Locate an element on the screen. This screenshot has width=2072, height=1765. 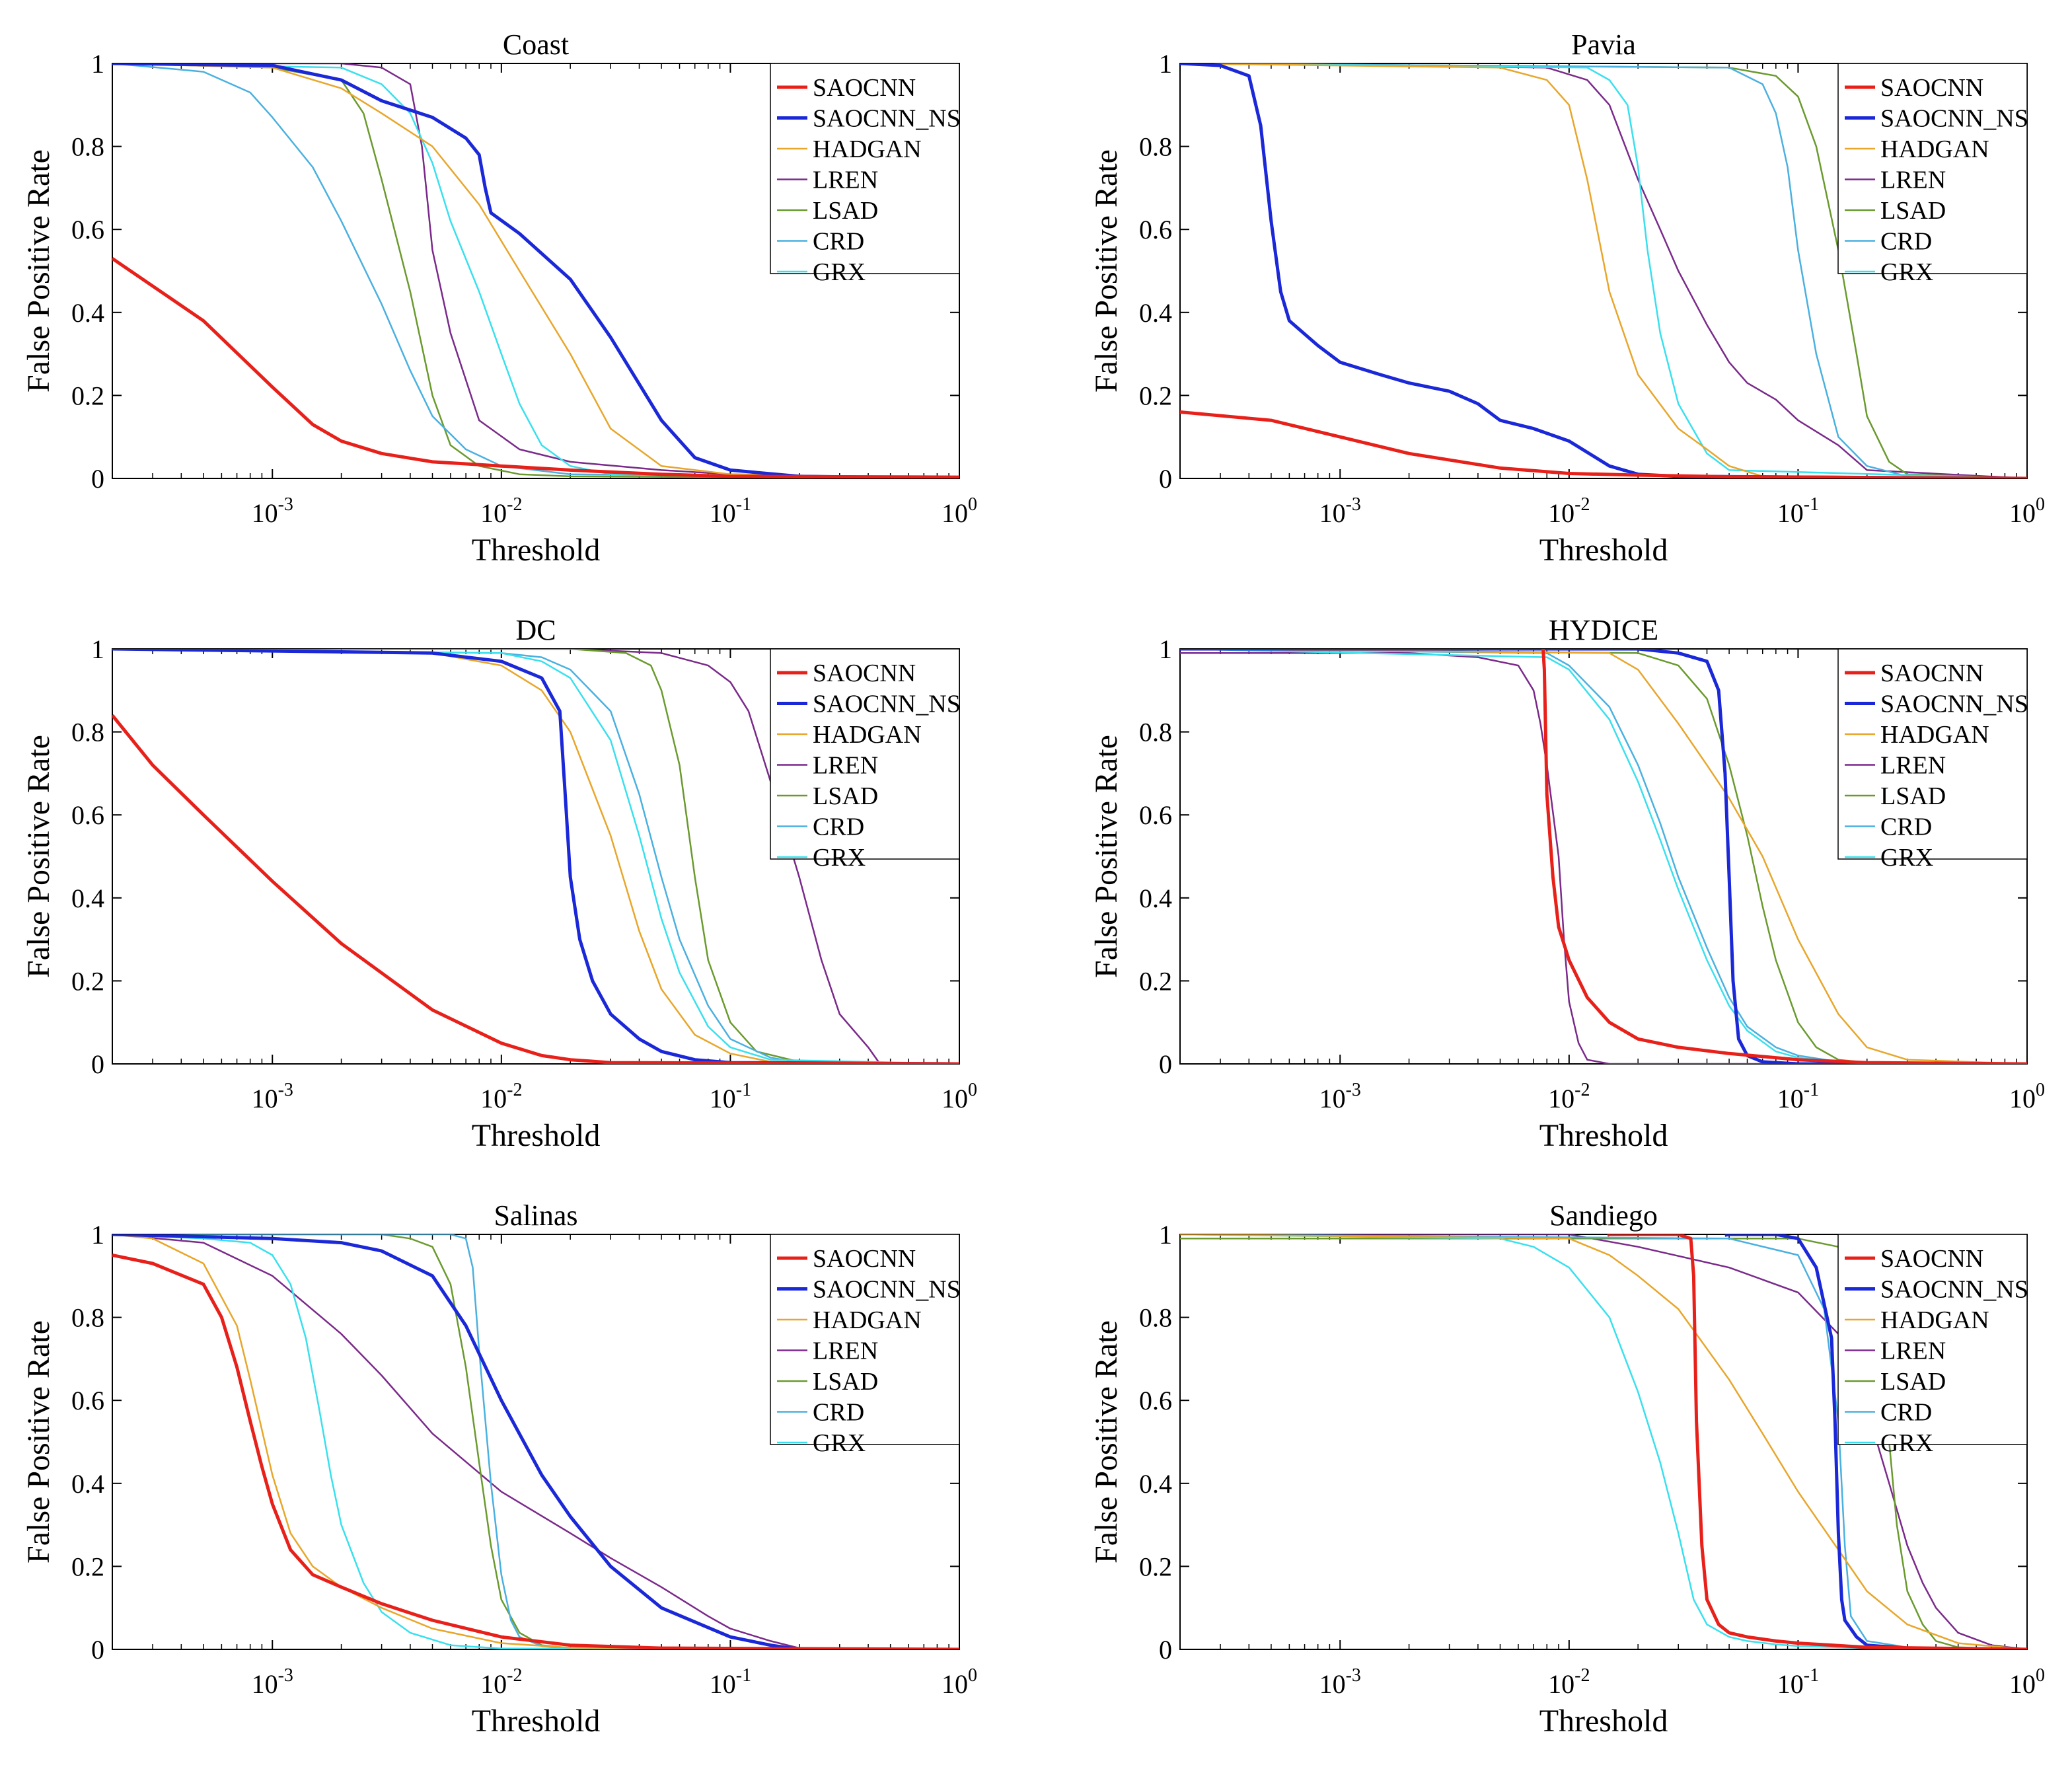
series-line-crd is located at coordinates (1604, 856).